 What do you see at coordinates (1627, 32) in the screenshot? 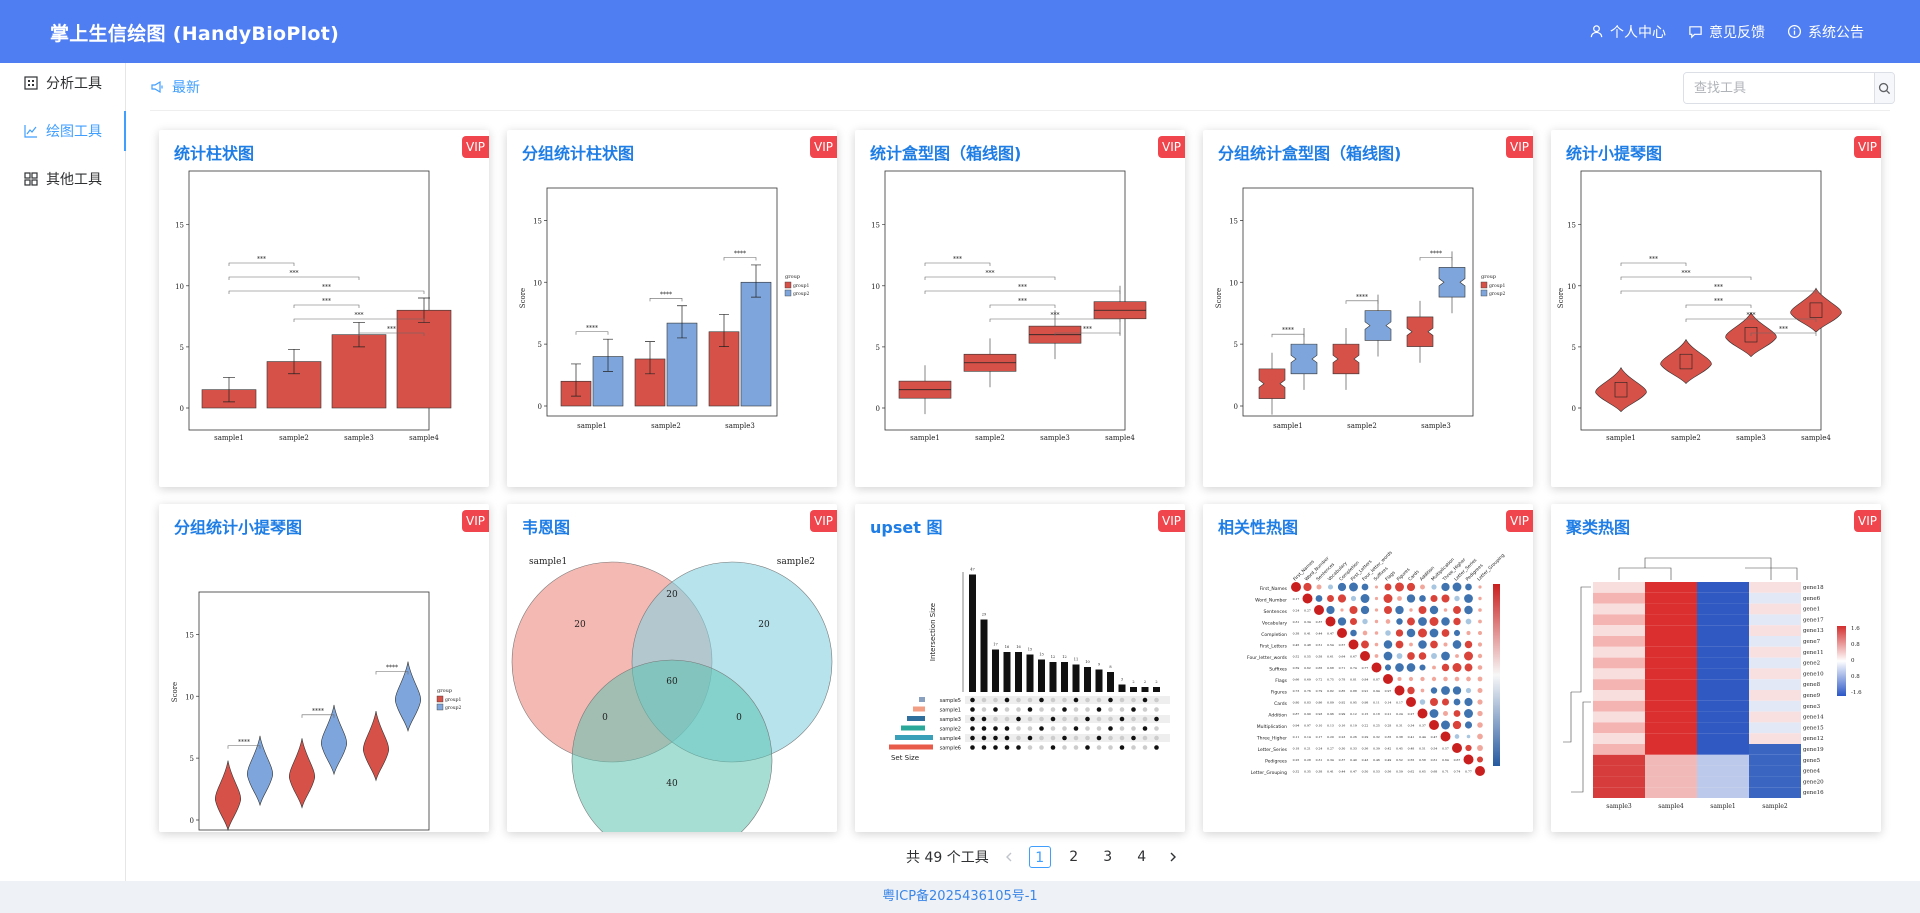
I see `nav-profile: 个人中心` at bounding box center [1627, 32].